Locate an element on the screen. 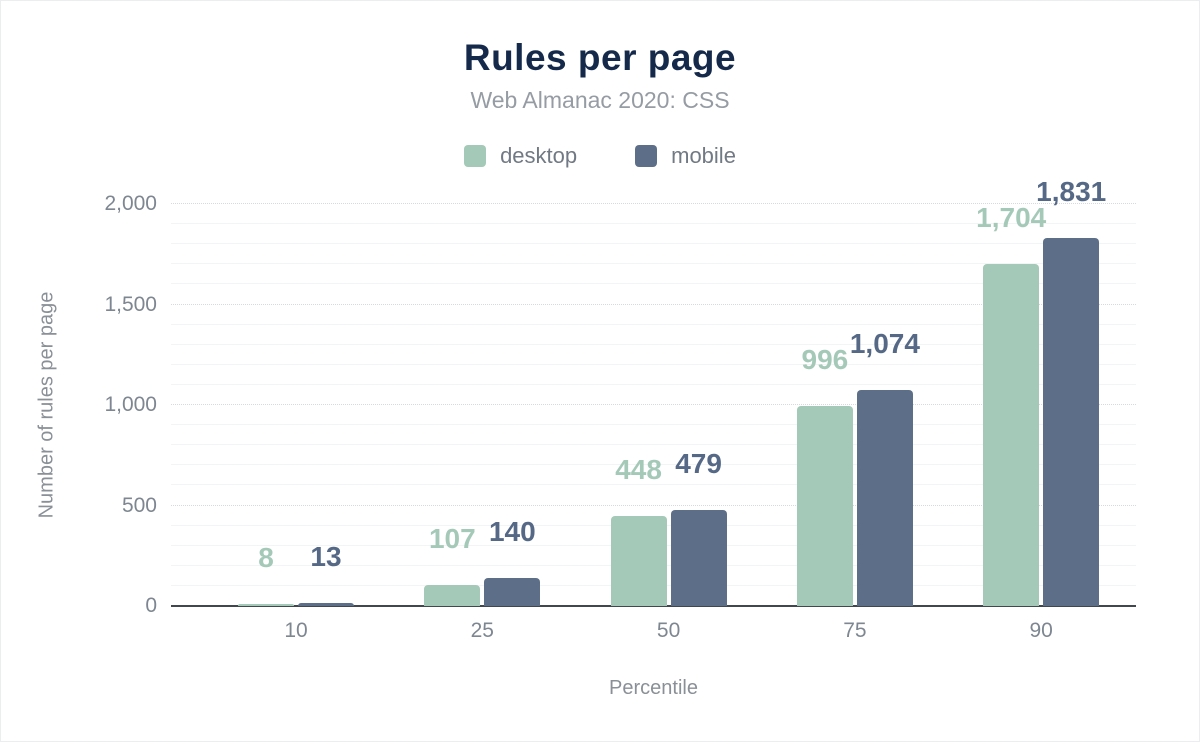 This screenshot has width=1200, height=742. bar-value-label-desktop-p90: 1,704 is located at coordinates (1011, 217).